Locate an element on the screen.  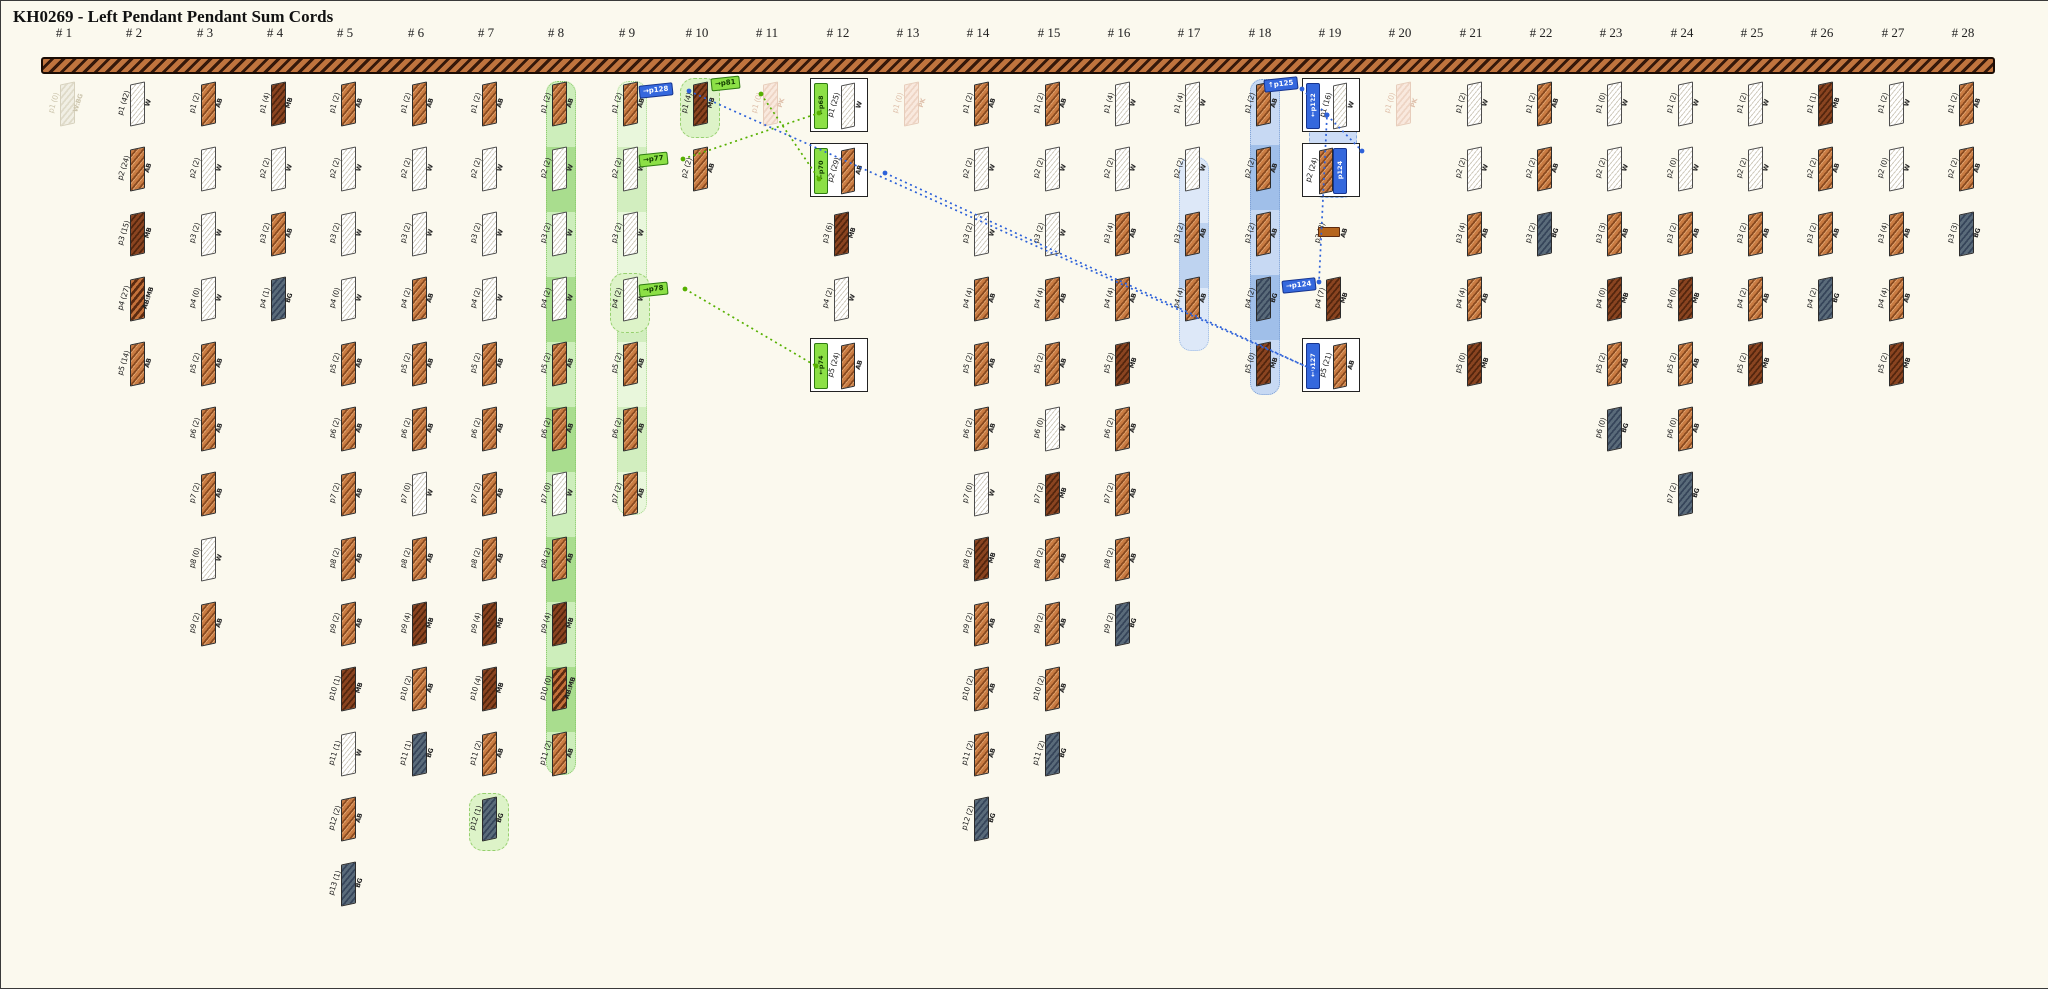
pendant-item-p4: p4 (2) BG is located at coordinates (1822, 300).